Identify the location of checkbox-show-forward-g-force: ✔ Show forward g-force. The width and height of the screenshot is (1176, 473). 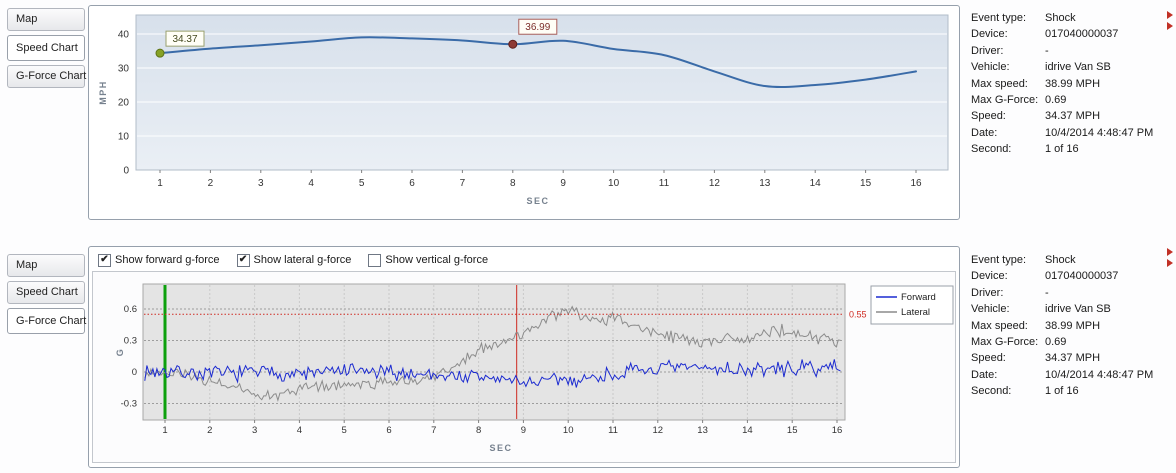
(159, 260).